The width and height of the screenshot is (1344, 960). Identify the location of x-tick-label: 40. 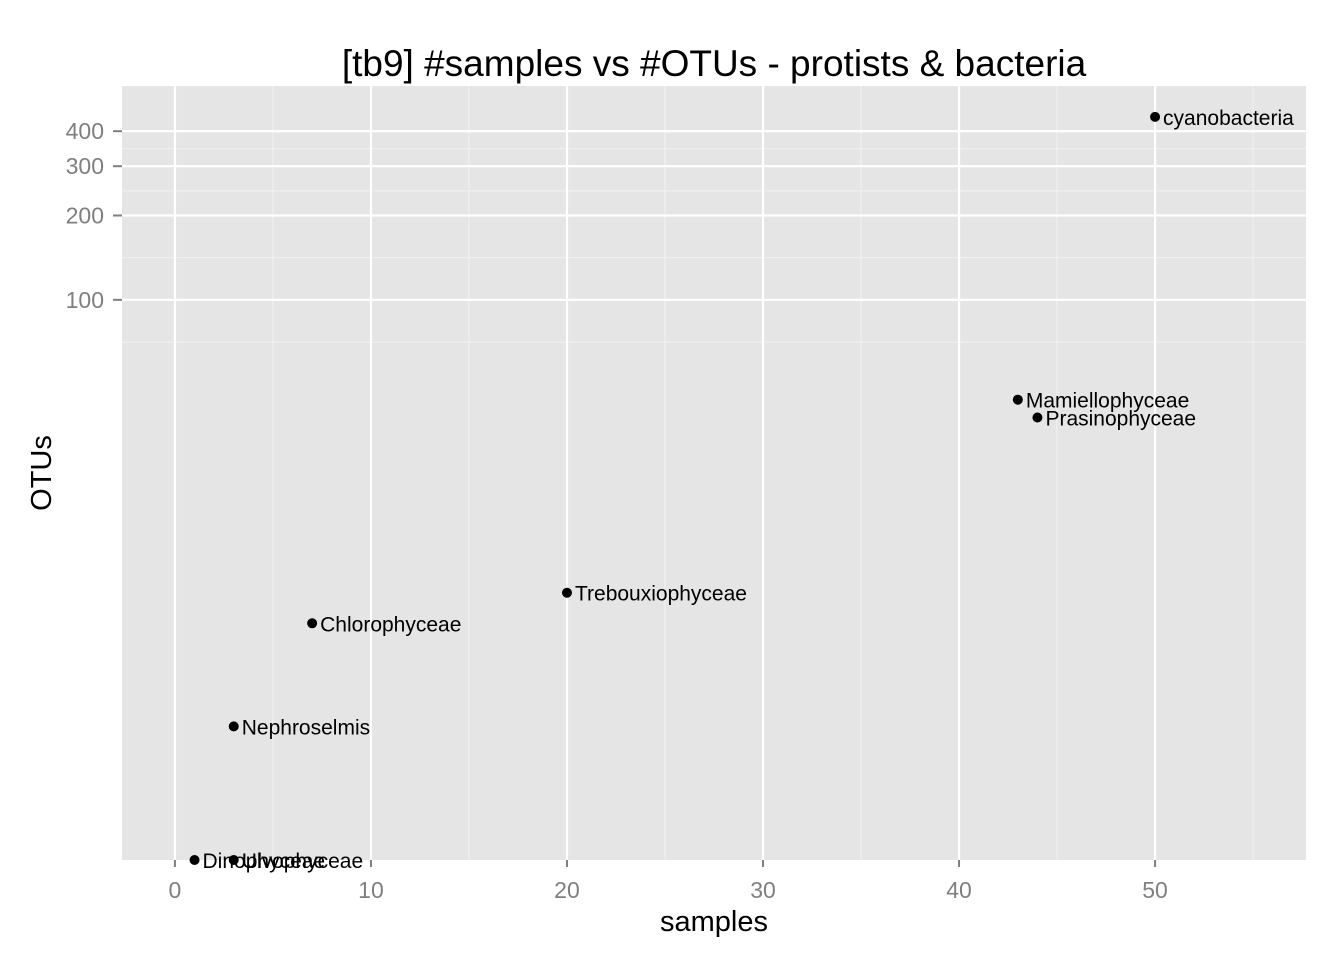
(959, 890).